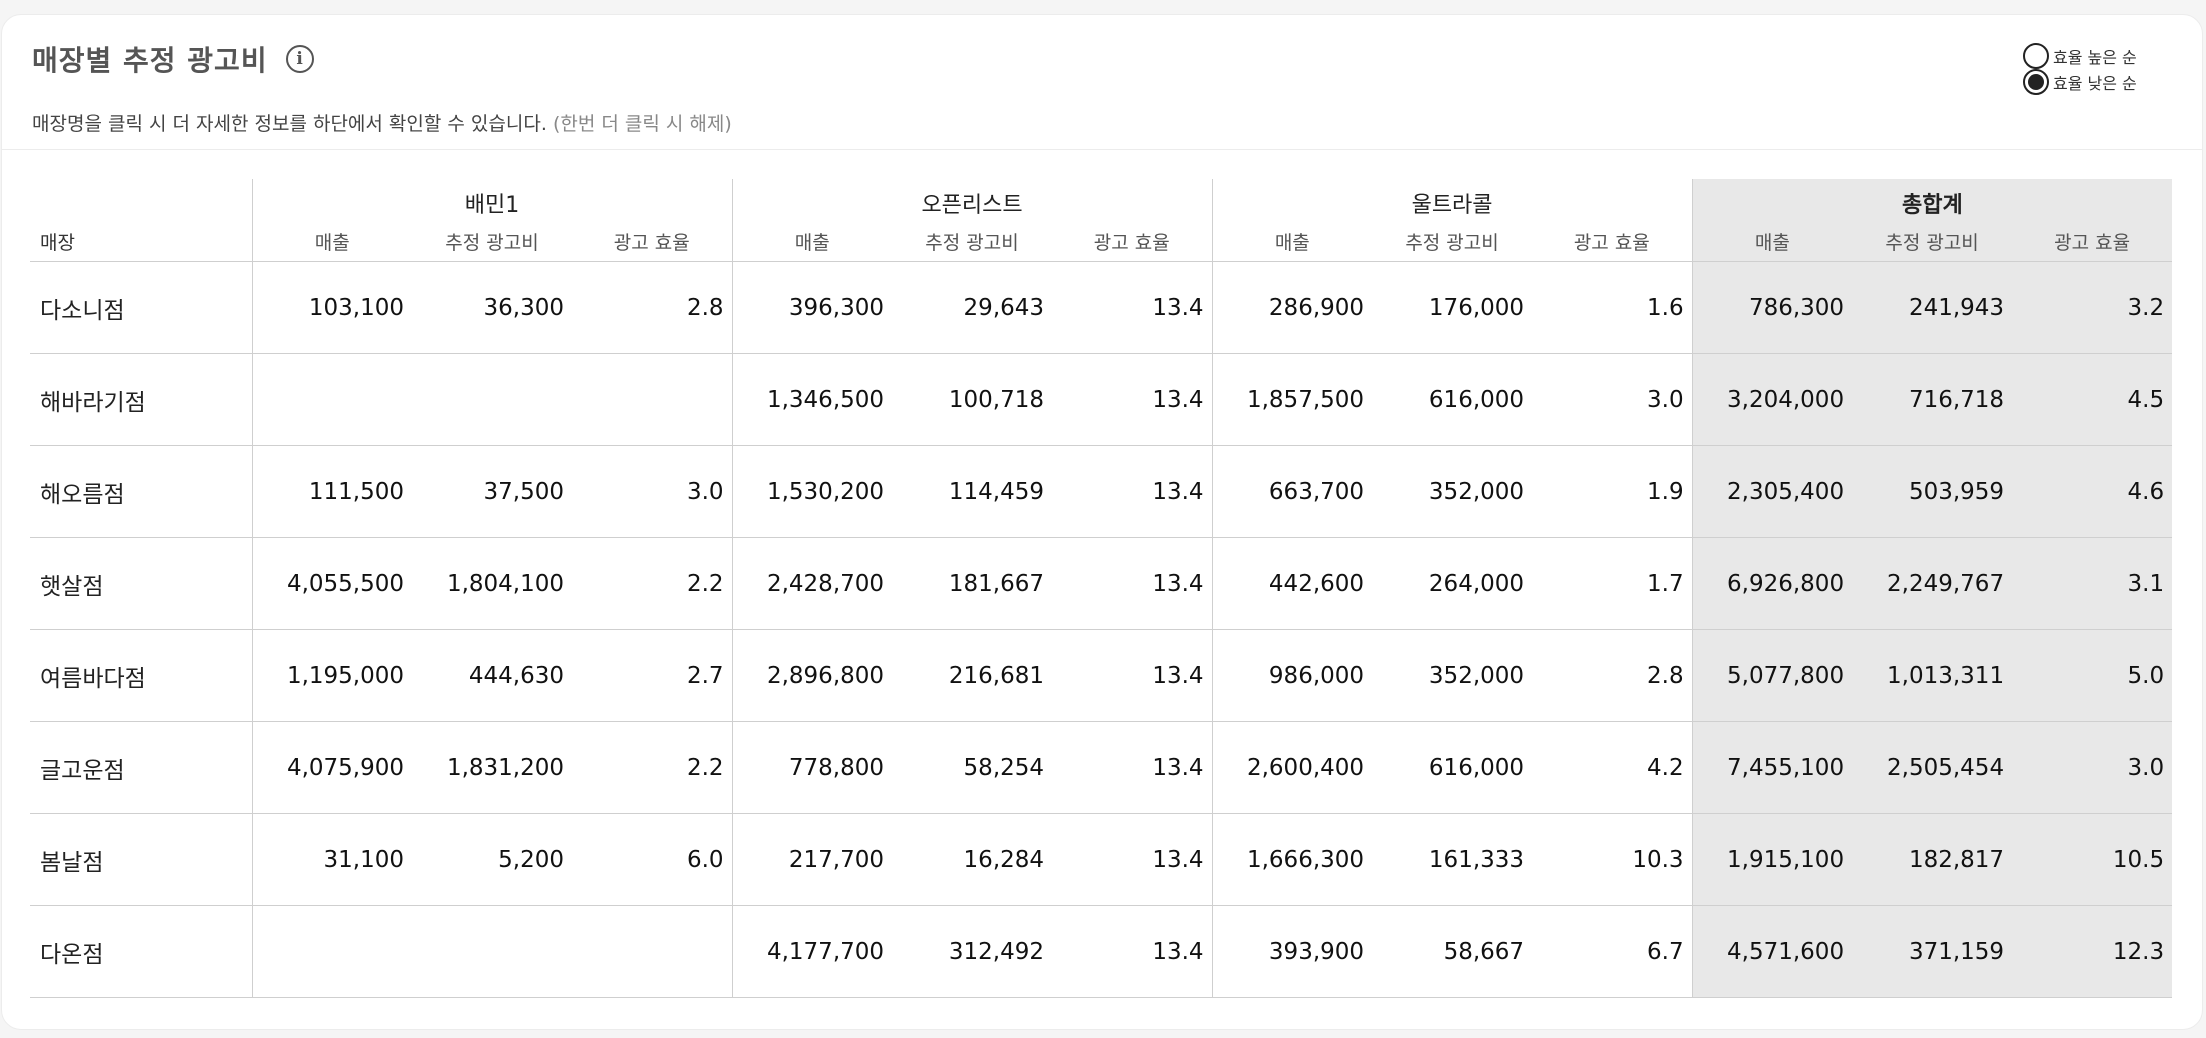 This screenshot has width=2206, height=1038. Describe the element at coordinates (1932, 399) in the screenshot. I see `total-ad-cost-cell: 716,718` at that location.